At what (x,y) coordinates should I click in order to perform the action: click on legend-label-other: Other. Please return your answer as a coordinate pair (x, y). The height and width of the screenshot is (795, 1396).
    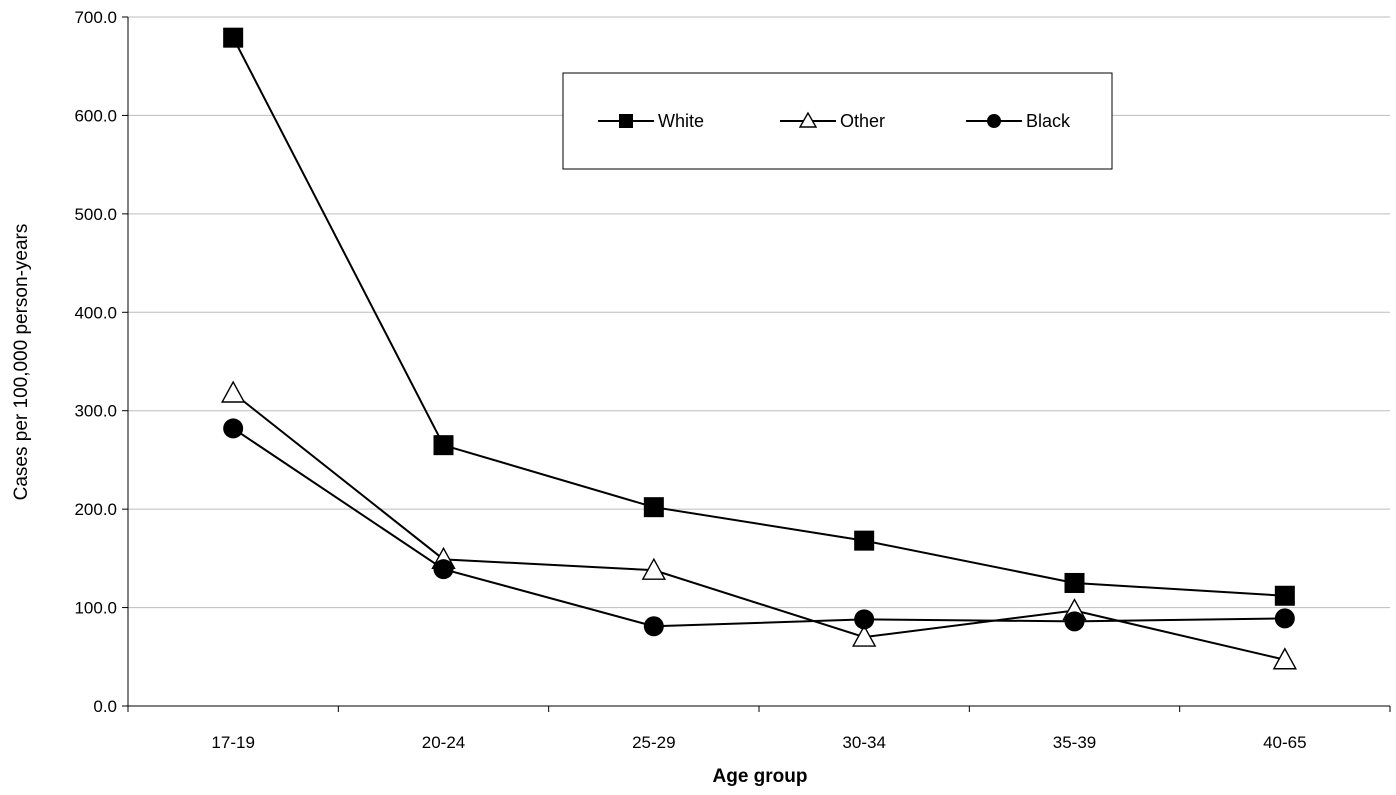
    Looking at the image, I should click on (862, 121).